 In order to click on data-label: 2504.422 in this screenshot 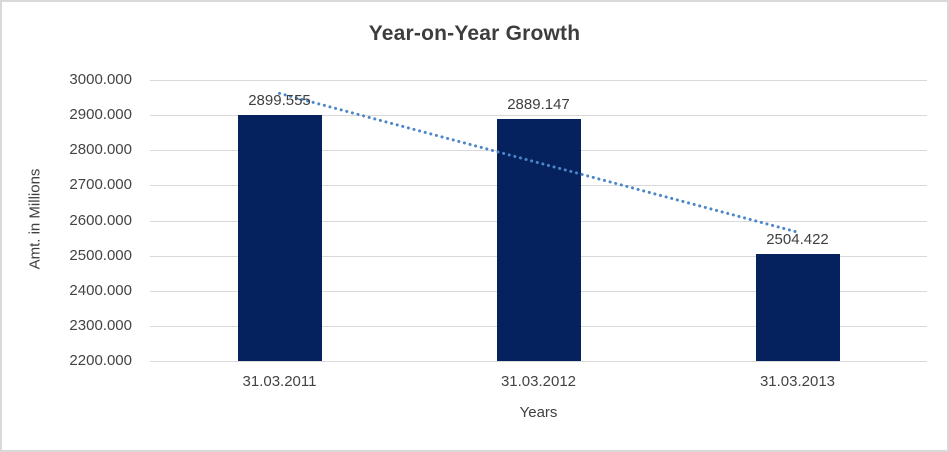, I will do `click(797, 240)`.